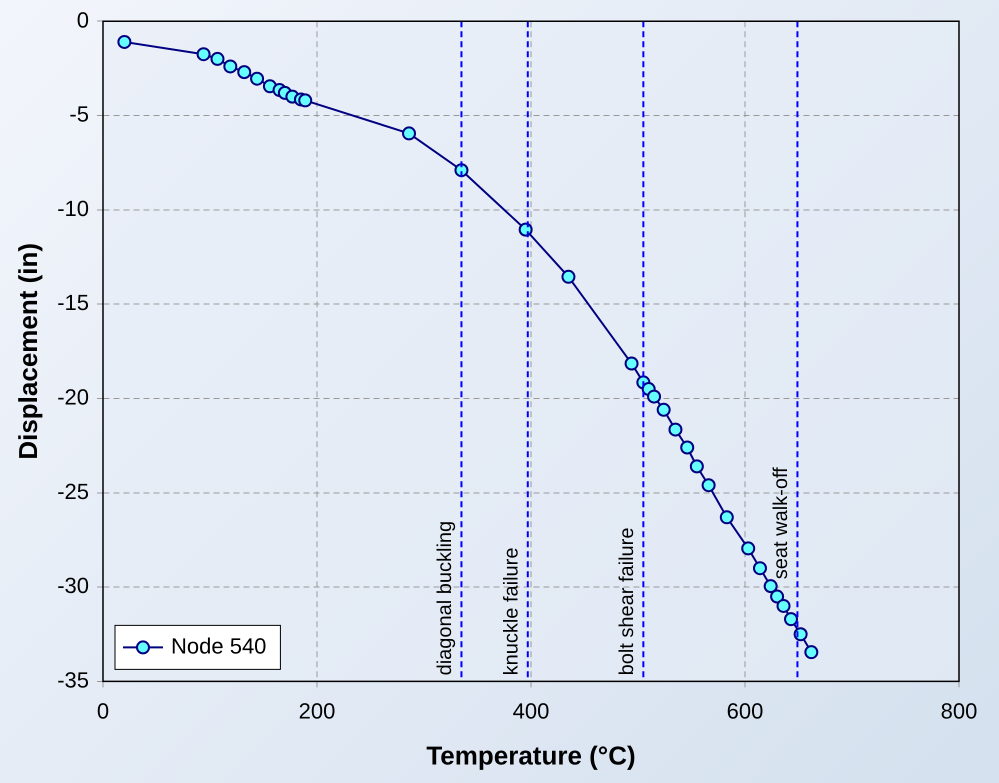 The image size is (999, 783). I want to click on x-tick-label: 400, so click(531, 711).